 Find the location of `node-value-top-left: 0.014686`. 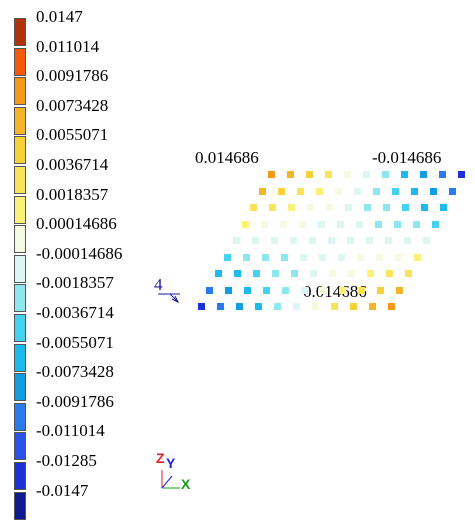

node-value-top-left: 0.014686 is located at coordinates (227, 157).